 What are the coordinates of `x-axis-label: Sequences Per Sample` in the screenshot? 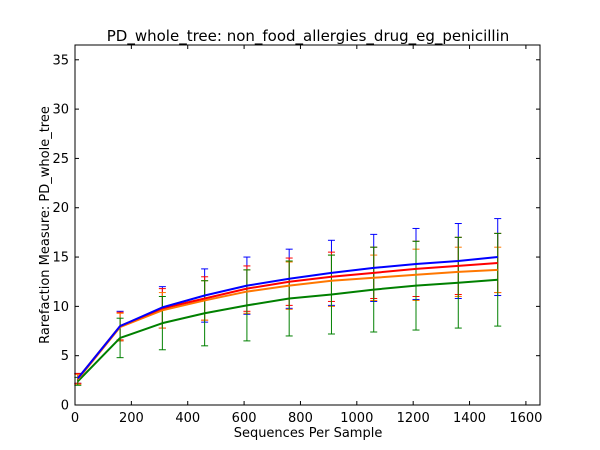 It's located at (308, 433).